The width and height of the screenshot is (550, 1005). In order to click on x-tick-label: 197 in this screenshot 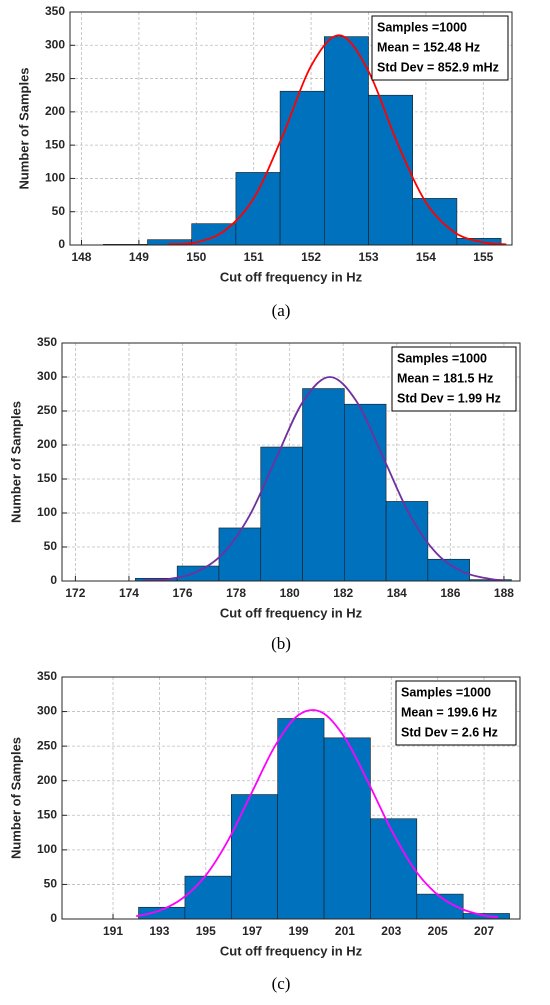, I will do `click(252, 931)`.